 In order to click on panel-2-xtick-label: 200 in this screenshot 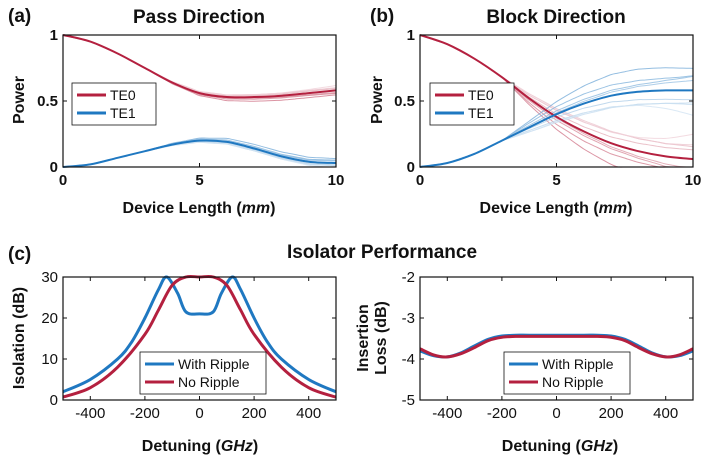, I will do `click(254, 413)`.